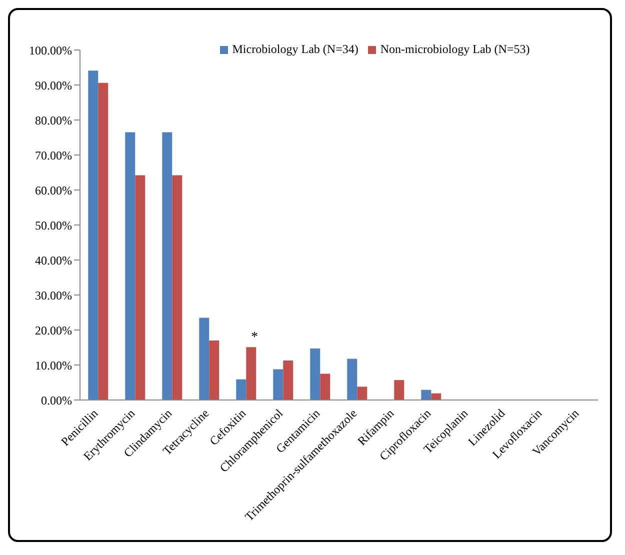  What do you see at coordinates (53, 330) in the screenshot?
I see `y-tick-label: 20.00%` at bounding box center [53, 330].